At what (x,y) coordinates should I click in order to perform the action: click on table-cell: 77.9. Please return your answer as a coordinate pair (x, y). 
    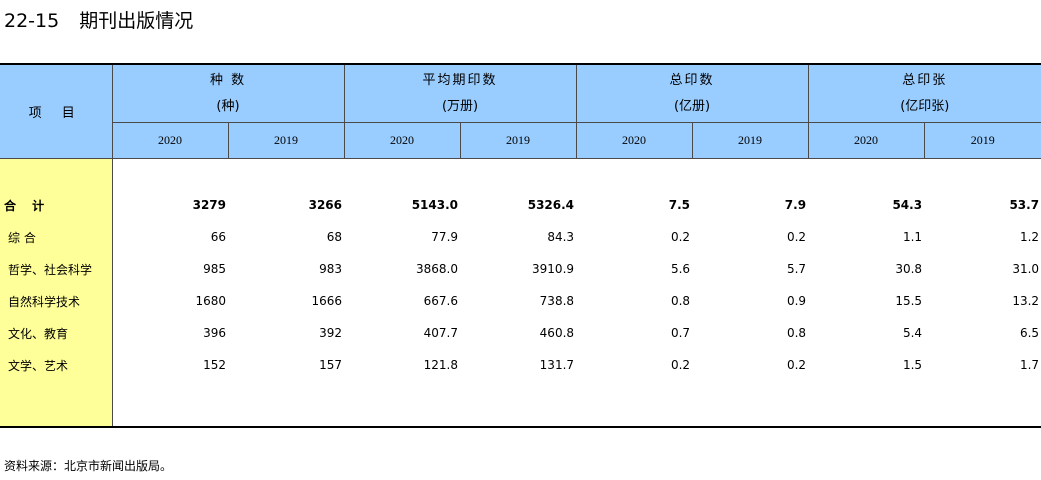
    Looking at the image, I should click on (445, 237).